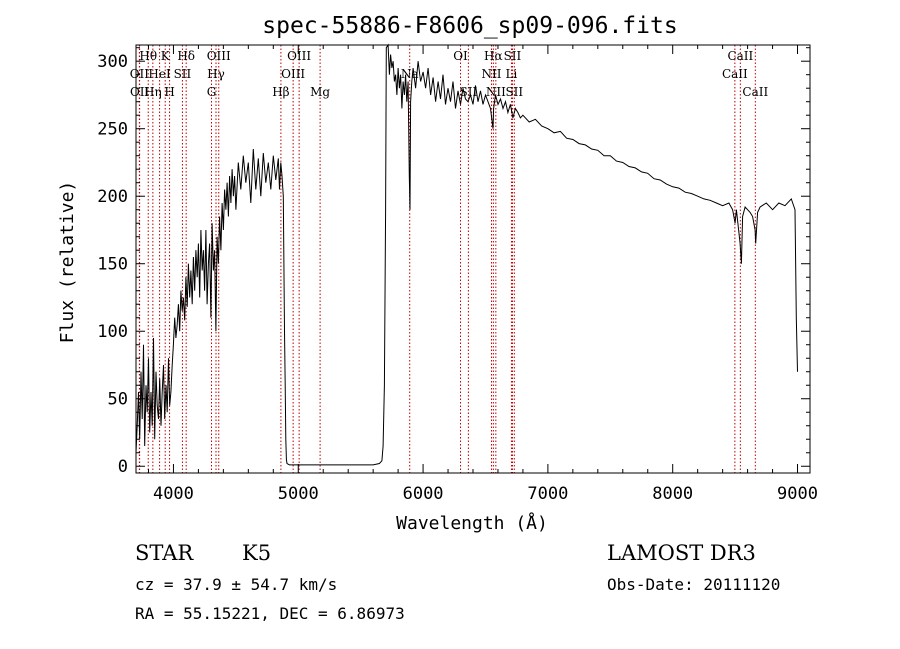 The image size is (900, 649). I want to click on x-tick-label: 6000, so click(423, 494).